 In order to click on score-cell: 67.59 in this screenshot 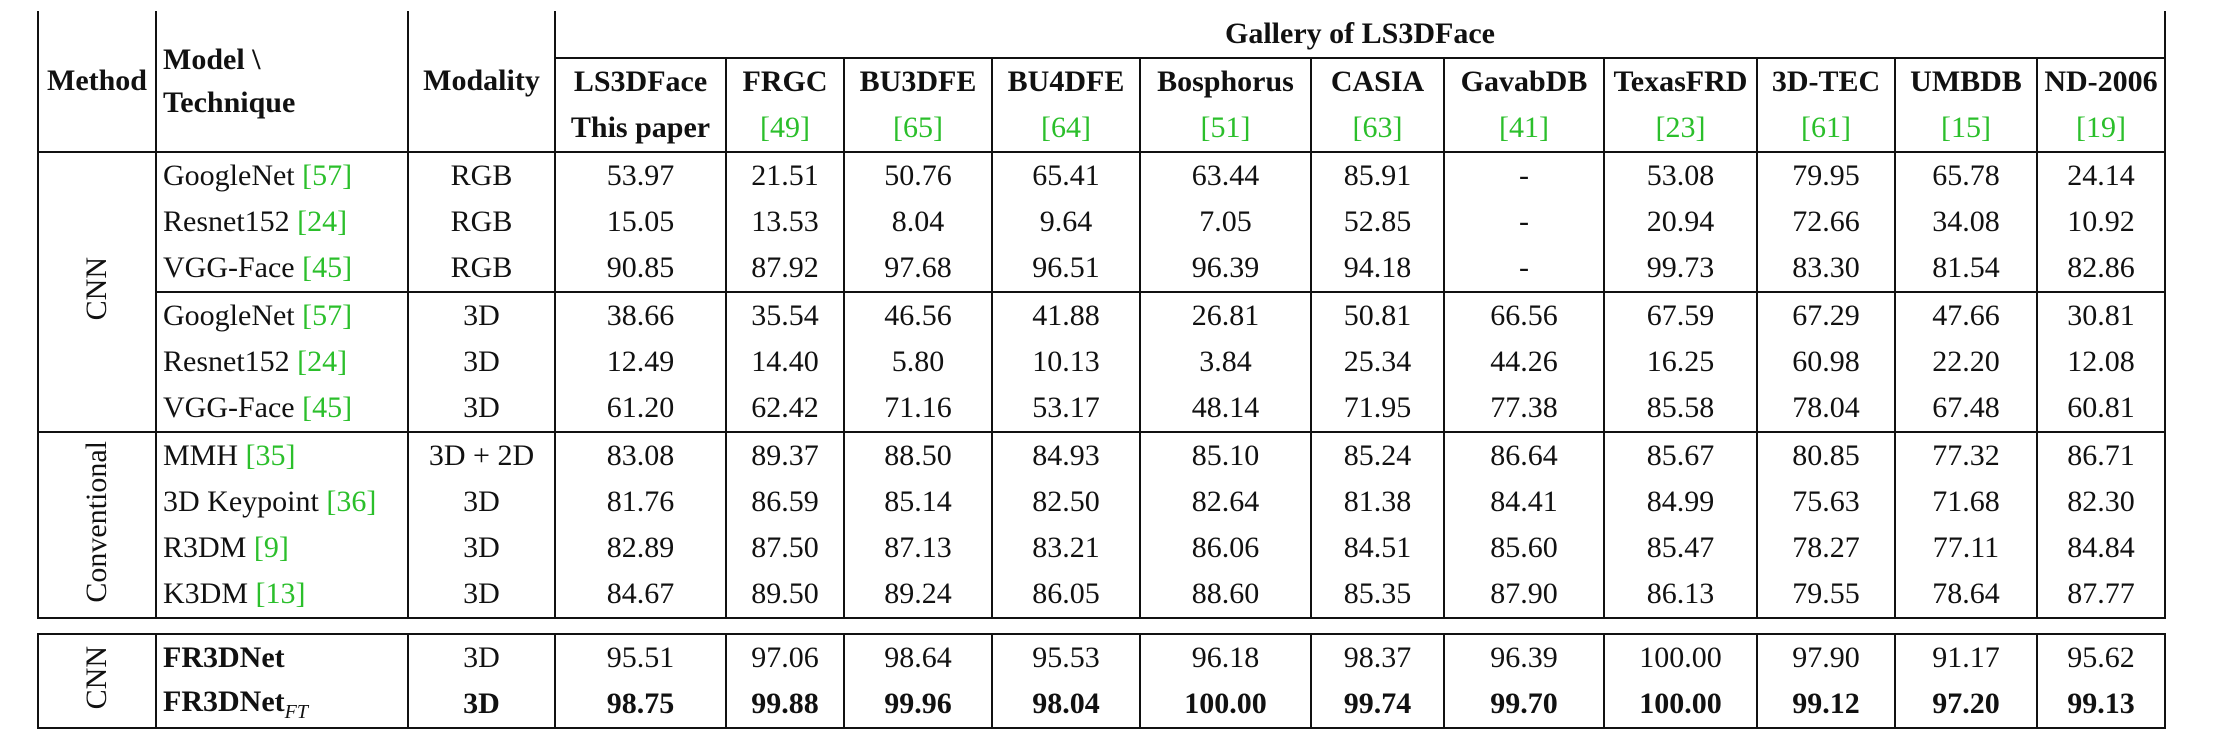, I will do `click(1680, 315)`.